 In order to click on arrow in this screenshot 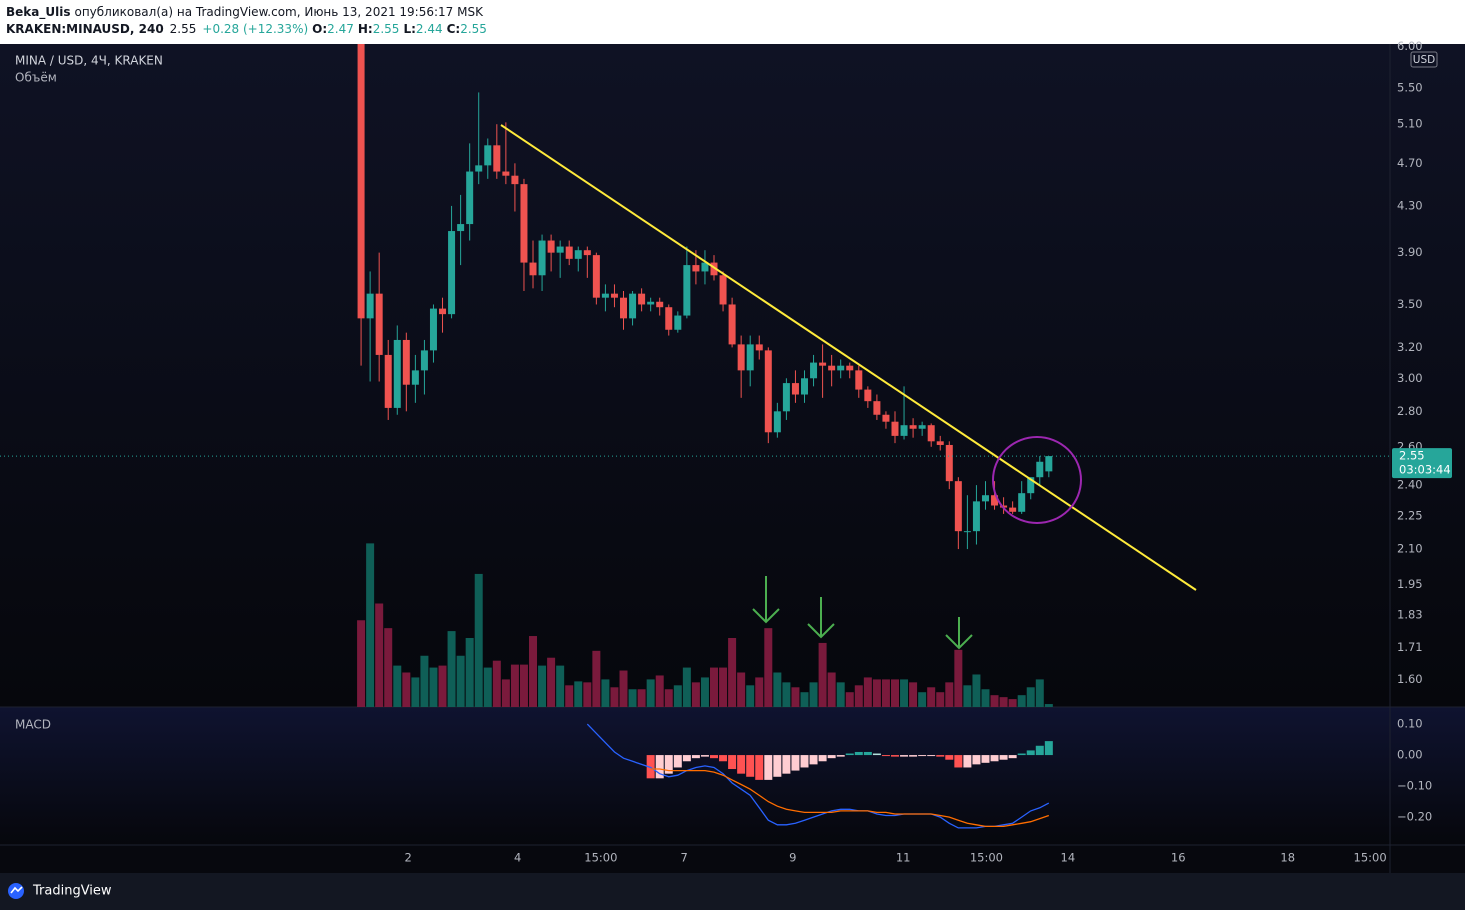, I will do `click(766, 600)`.